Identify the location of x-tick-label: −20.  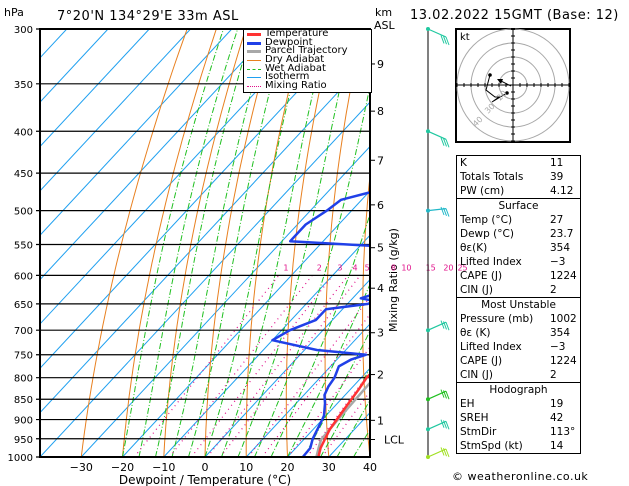
(122, 467).